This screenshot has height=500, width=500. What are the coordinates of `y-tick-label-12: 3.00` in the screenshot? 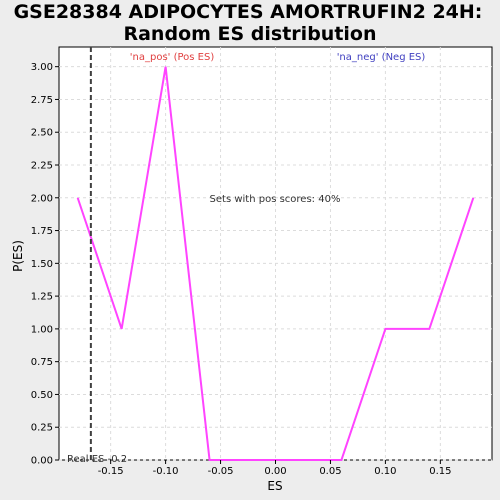 It's located at (42, 67).